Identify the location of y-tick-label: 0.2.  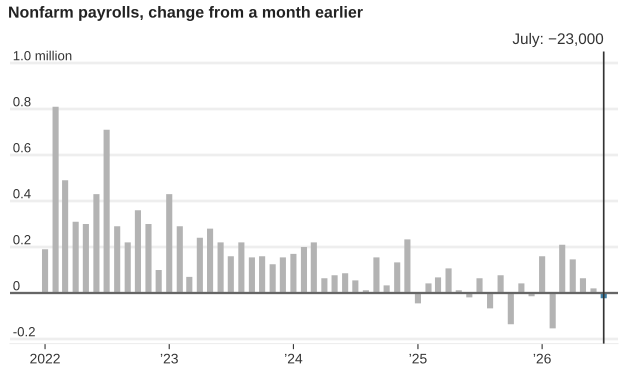
(21, 239).